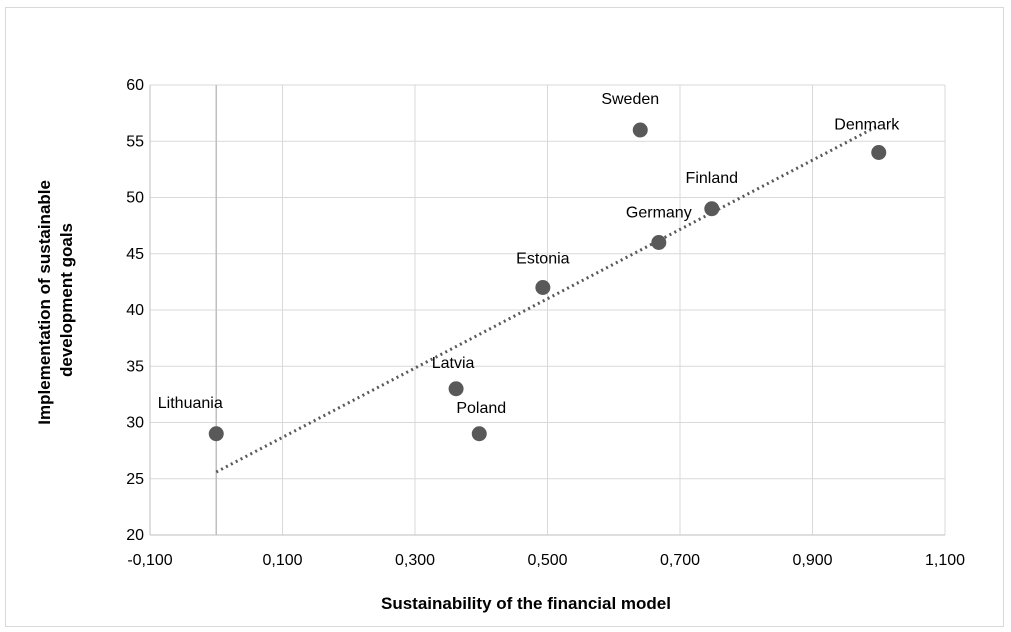 This screenshot has width=1011, height=632. Describe the element at coordinates (481, 408) in the screenshot. I see `data-label: Poland` at that location.